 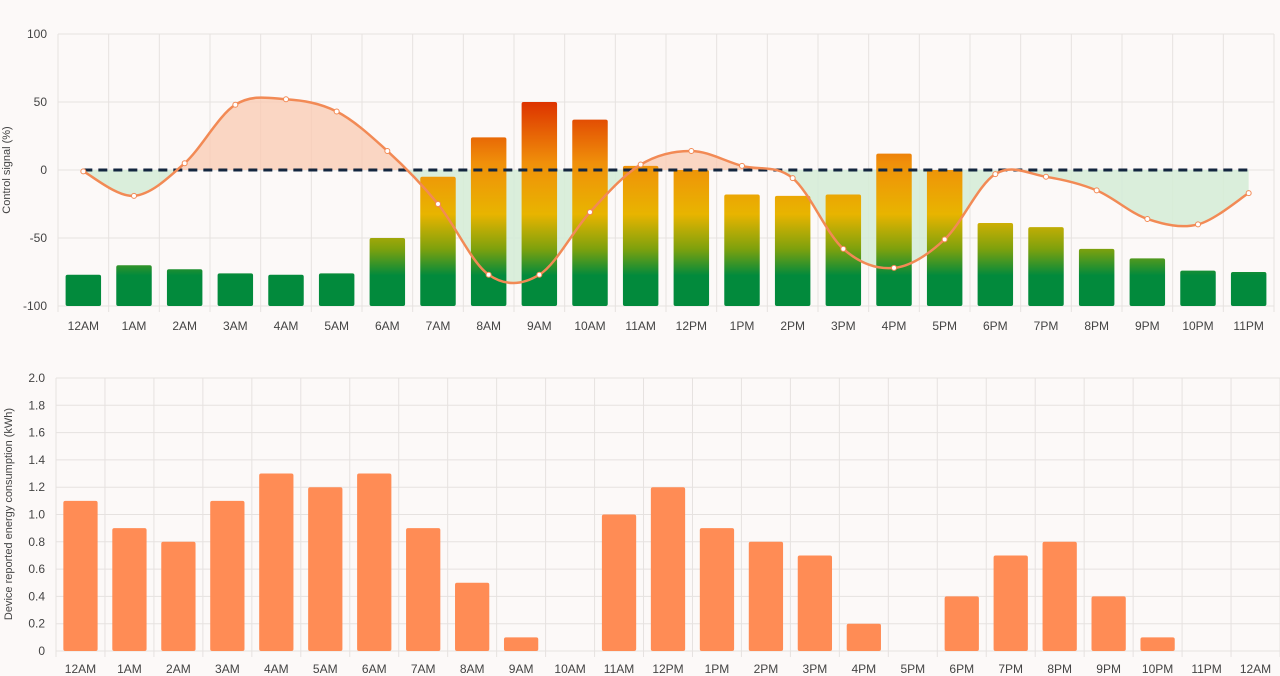 I want to click on y-tick-label: 0.2, so click(x=36, y=624).